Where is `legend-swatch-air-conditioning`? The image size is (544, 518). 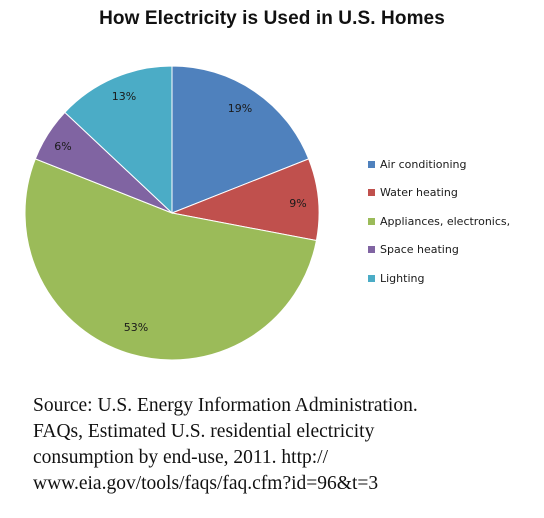
legend-swatch-air-conditioning is located at coordinates (371, 164).